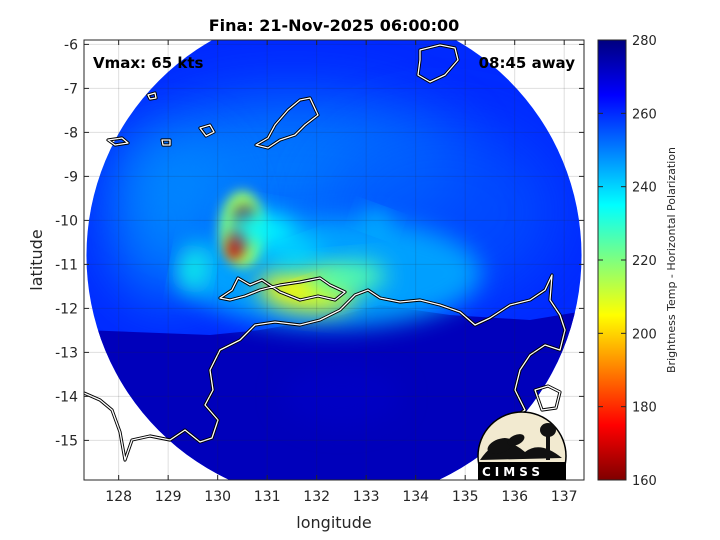  I want to click on x-tick-label: 130, so click(217, 497).